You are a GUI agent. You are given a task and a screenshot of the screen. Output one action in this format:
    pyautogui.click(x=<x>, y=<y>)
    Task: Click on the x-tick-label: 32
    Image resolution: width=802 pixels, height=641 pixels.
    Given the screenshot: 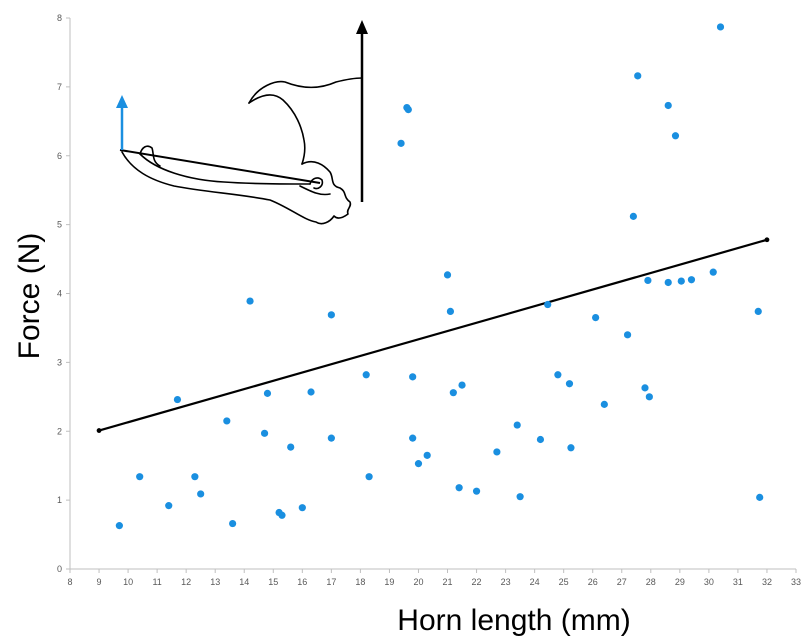 What is the action you would take?
    pyautogui.click(x=767, y=582)
    